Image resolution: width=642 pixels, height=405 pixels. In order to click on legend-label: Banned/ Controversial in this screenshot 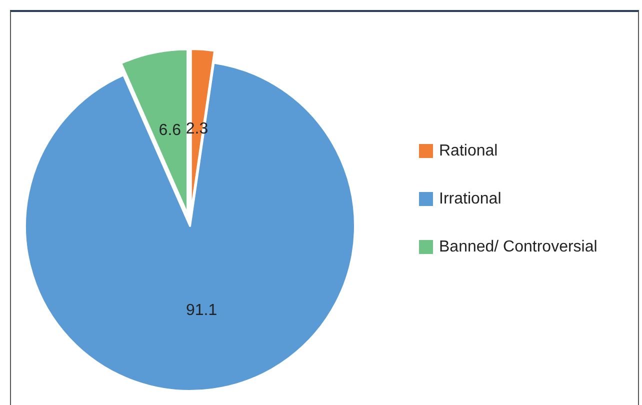, I will do `click(518, 247)`.